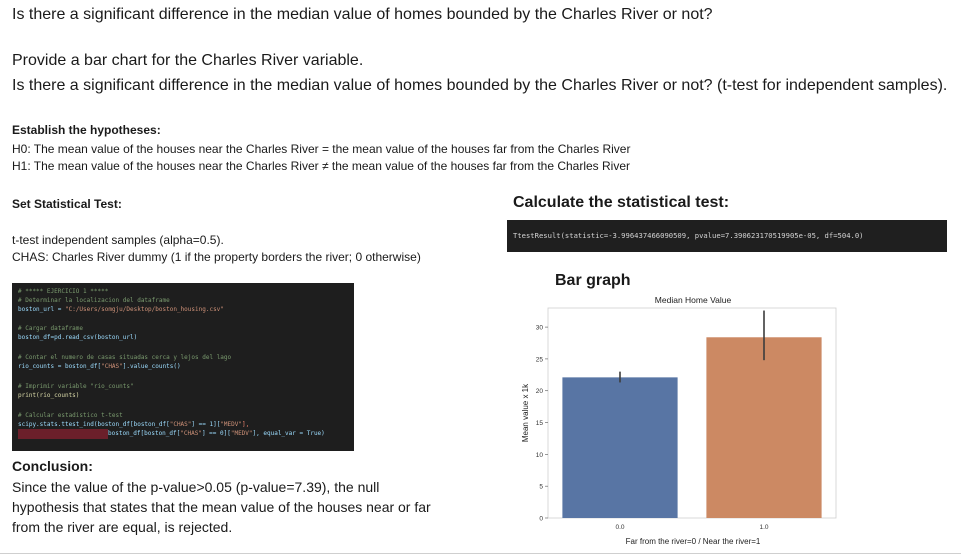 The image size is (961, 556). Describe the element at coordinates (541, 487) in the screenshot. I see `y-tick-label: 5` at that location.